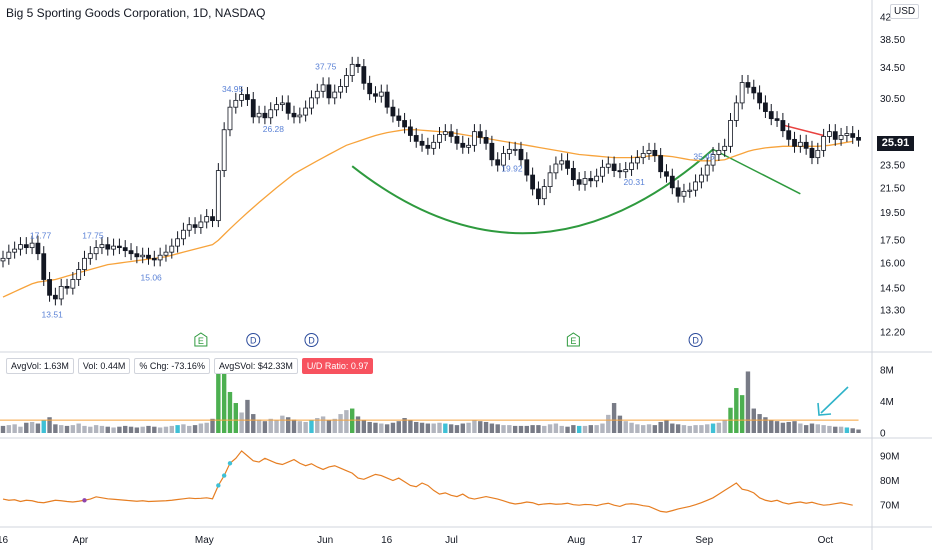 This screenshot has height=550, width=932. I want to click on price-tick-label: 13.30, so click(892, 311).